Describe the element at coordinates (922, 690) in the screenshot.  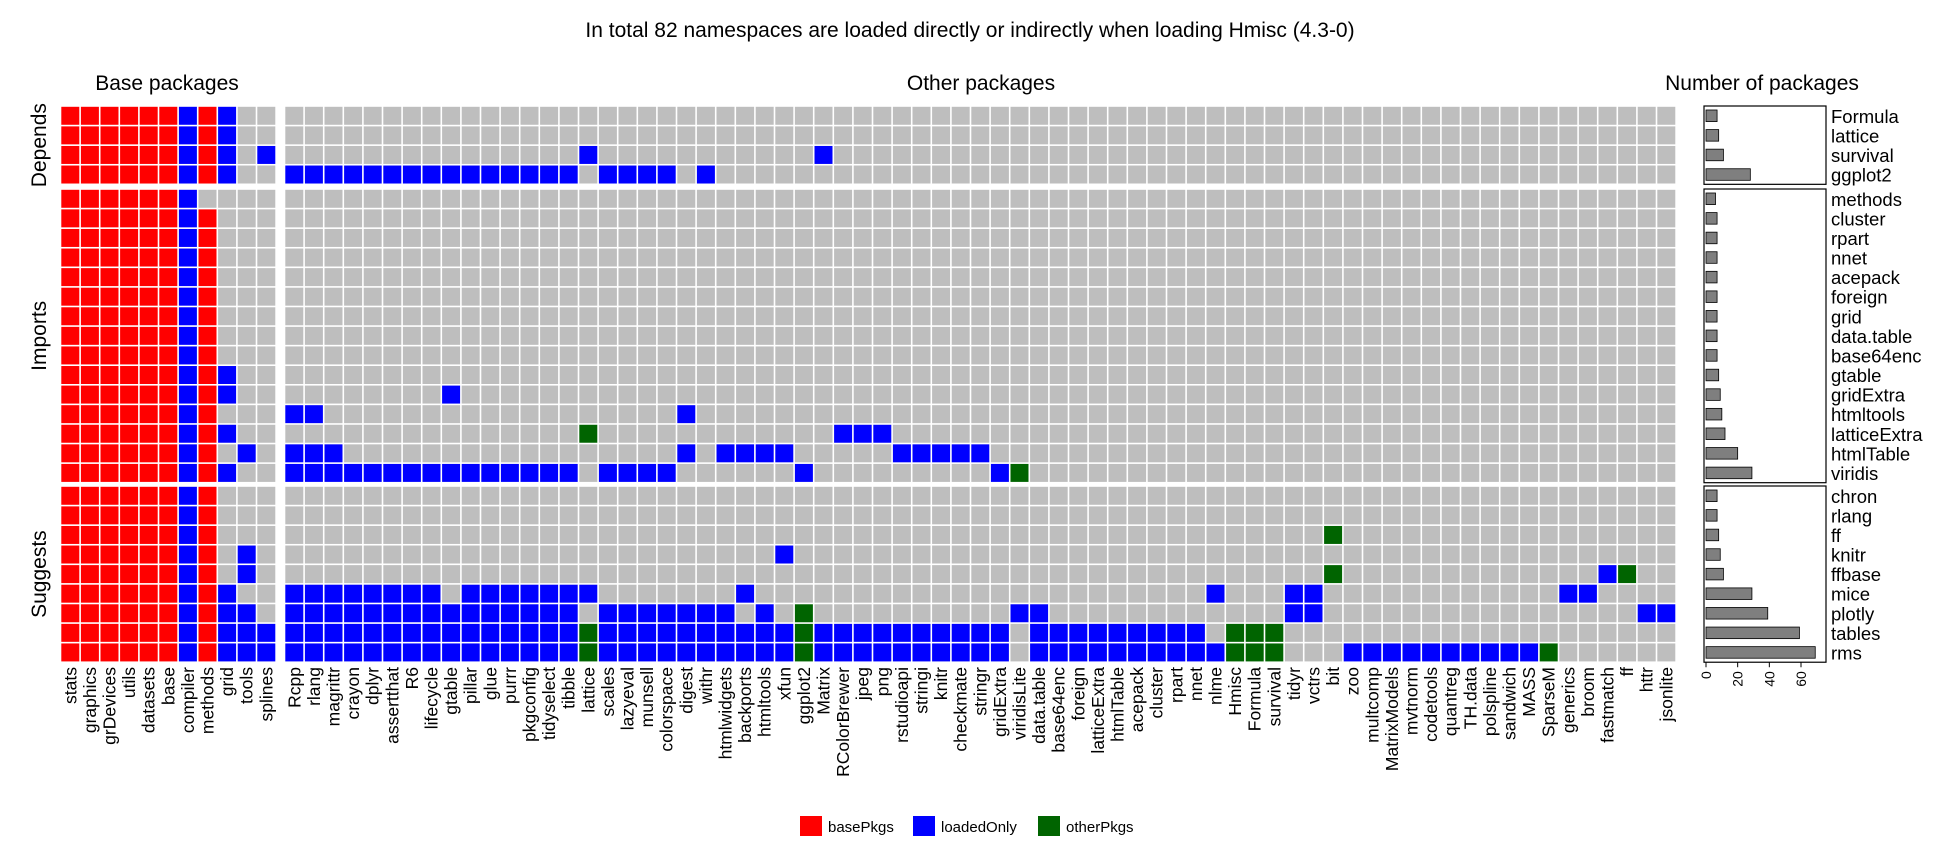
I see `column-label: stringi` at that location.